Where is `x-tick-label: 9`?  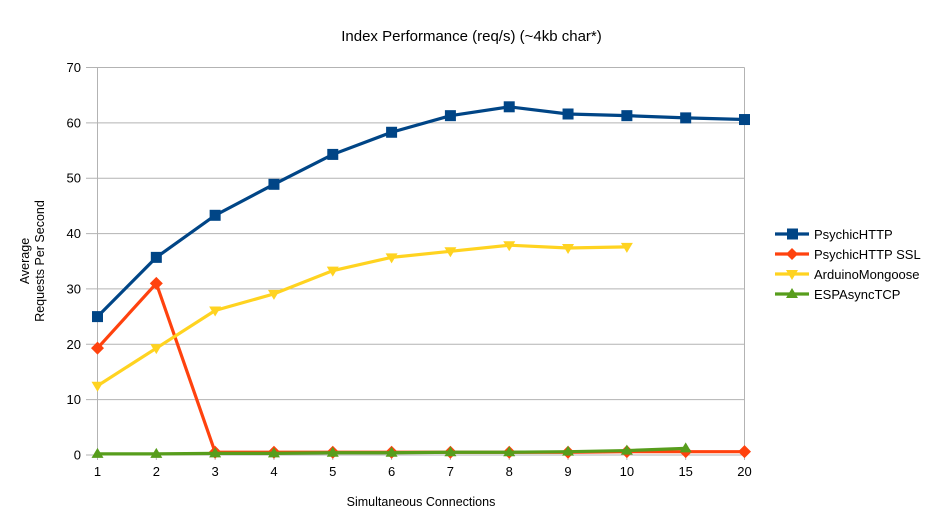
x-tick-label: 9 is located at coordinates (567, 471).